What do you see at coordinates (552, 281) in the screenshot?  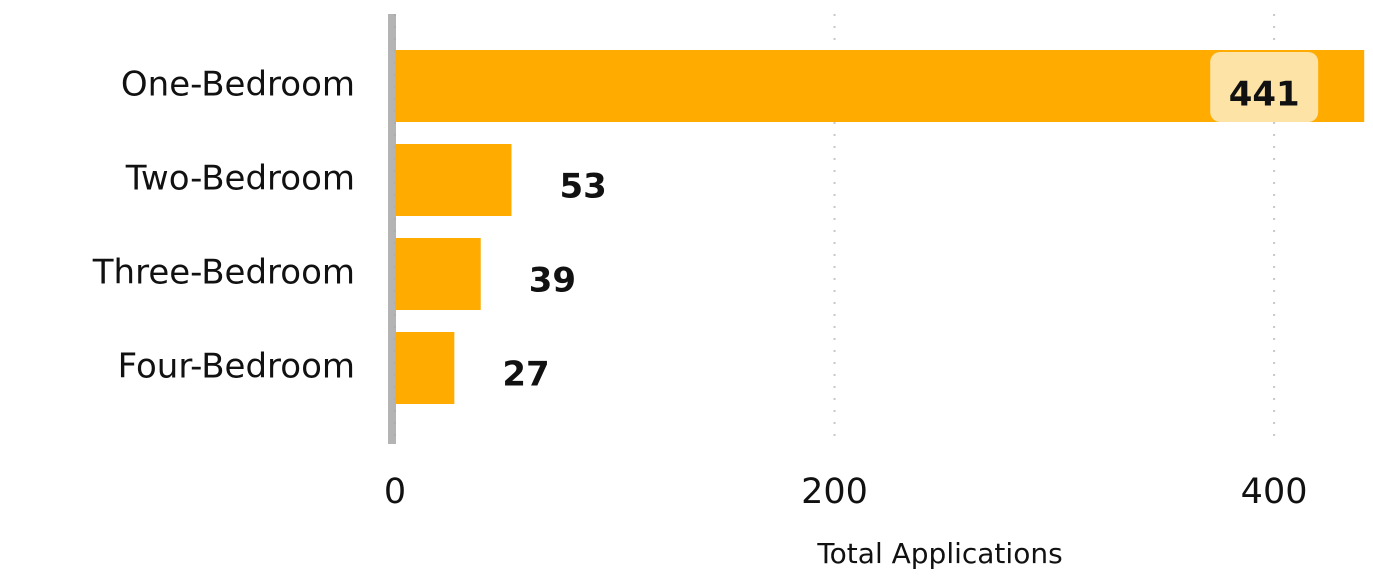 I see `value-label: 39` at bounding box center [552, 281].